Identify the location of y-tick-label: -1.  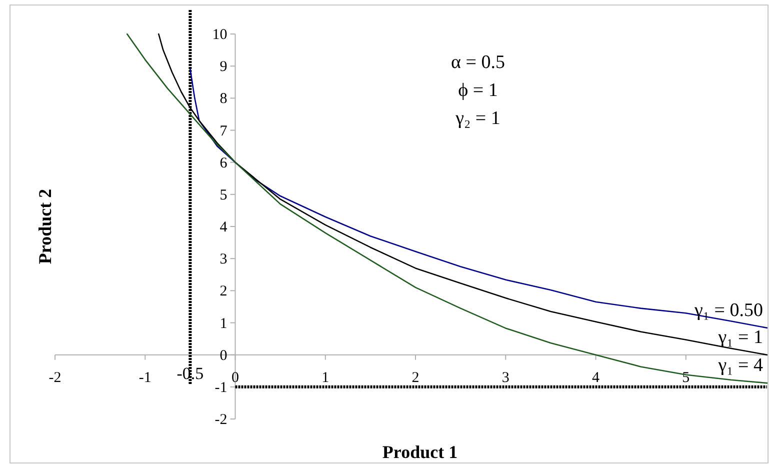
(221, 388).